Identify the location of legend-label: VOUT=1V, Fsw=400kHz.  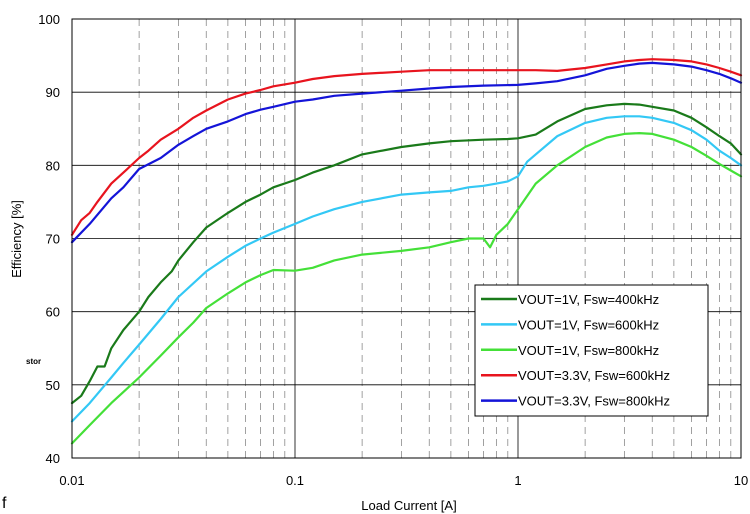
(588, 299).